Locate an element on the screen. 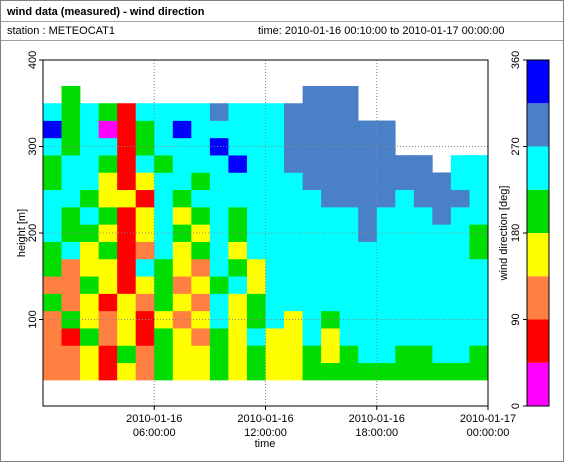  station: station : METEOCAT1 is located at coordinates (61, 31).